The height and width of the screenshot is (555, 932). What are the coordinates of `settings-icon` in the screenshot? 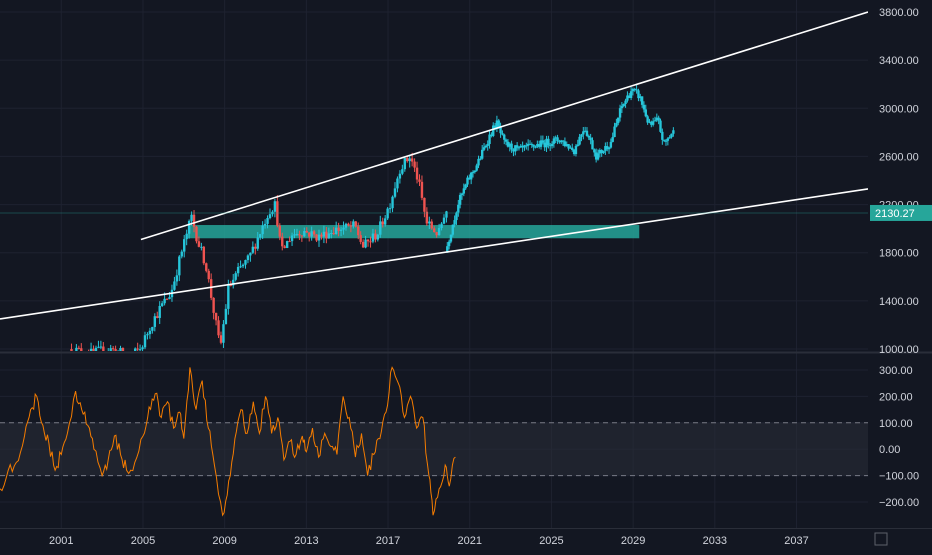 It's located at (881, 539).